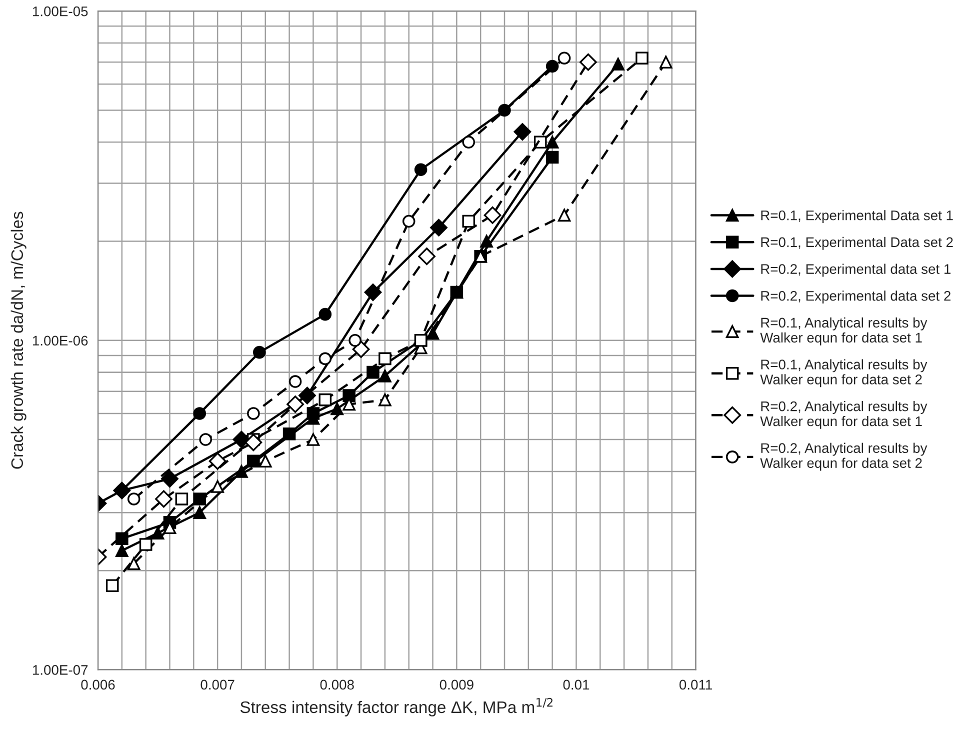 The width and height of the screenshot is (980, 740). Describe the element at coordinates (857, 217) in the screenshot. I see `legend-label: R=0.1, Experimental Data set 1` at that location.